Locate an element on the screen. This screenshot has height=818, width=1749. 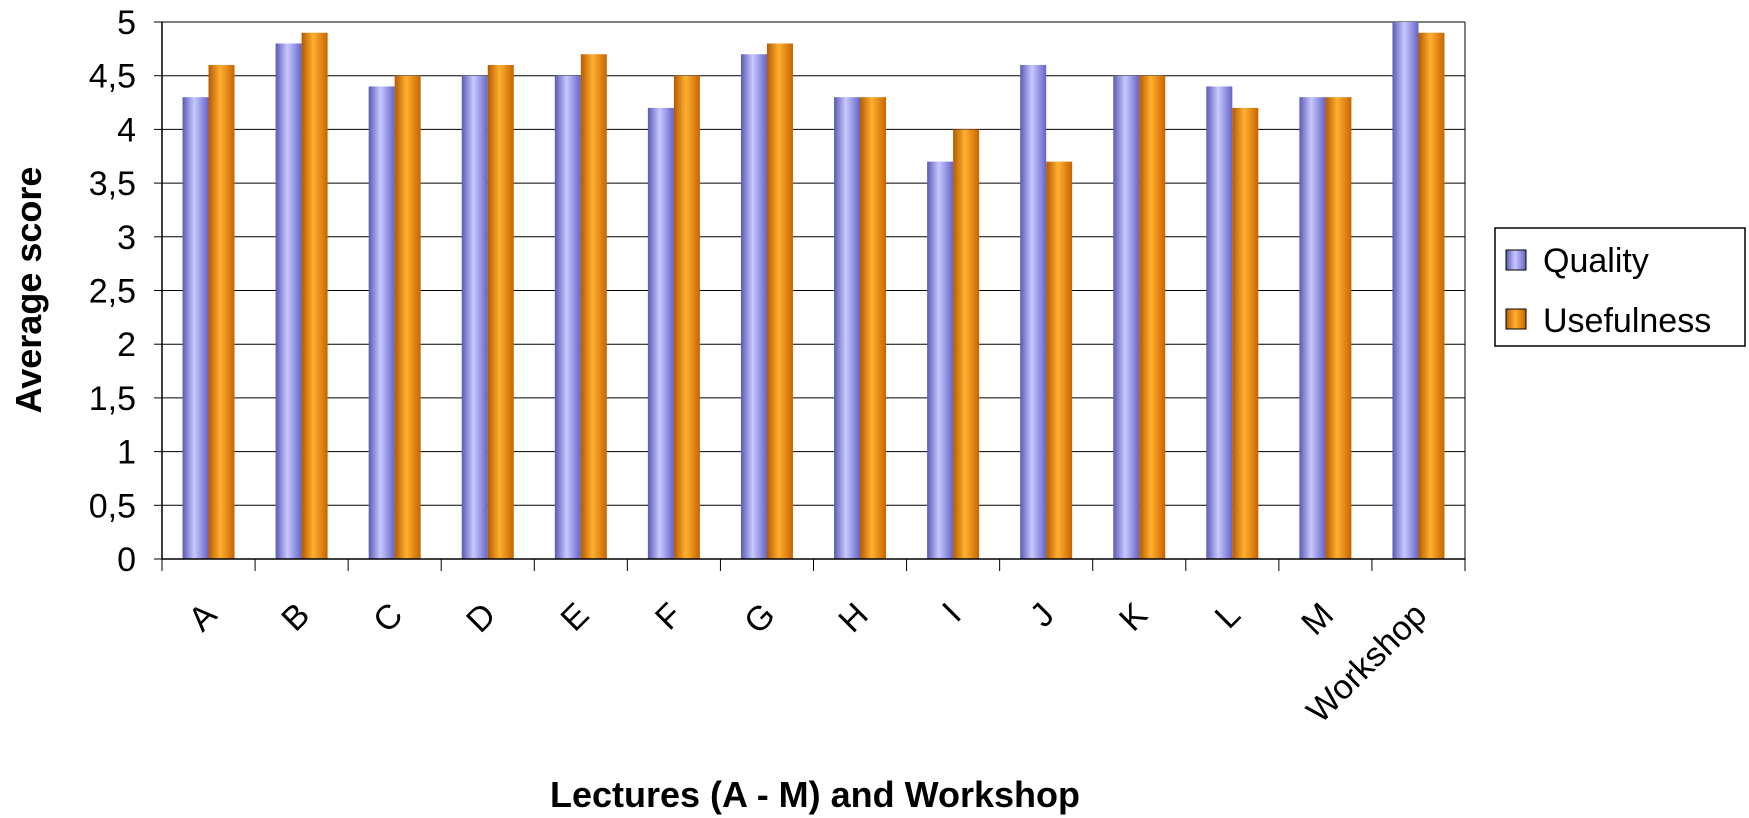
legend-box is located at coordinates (1620, 287).